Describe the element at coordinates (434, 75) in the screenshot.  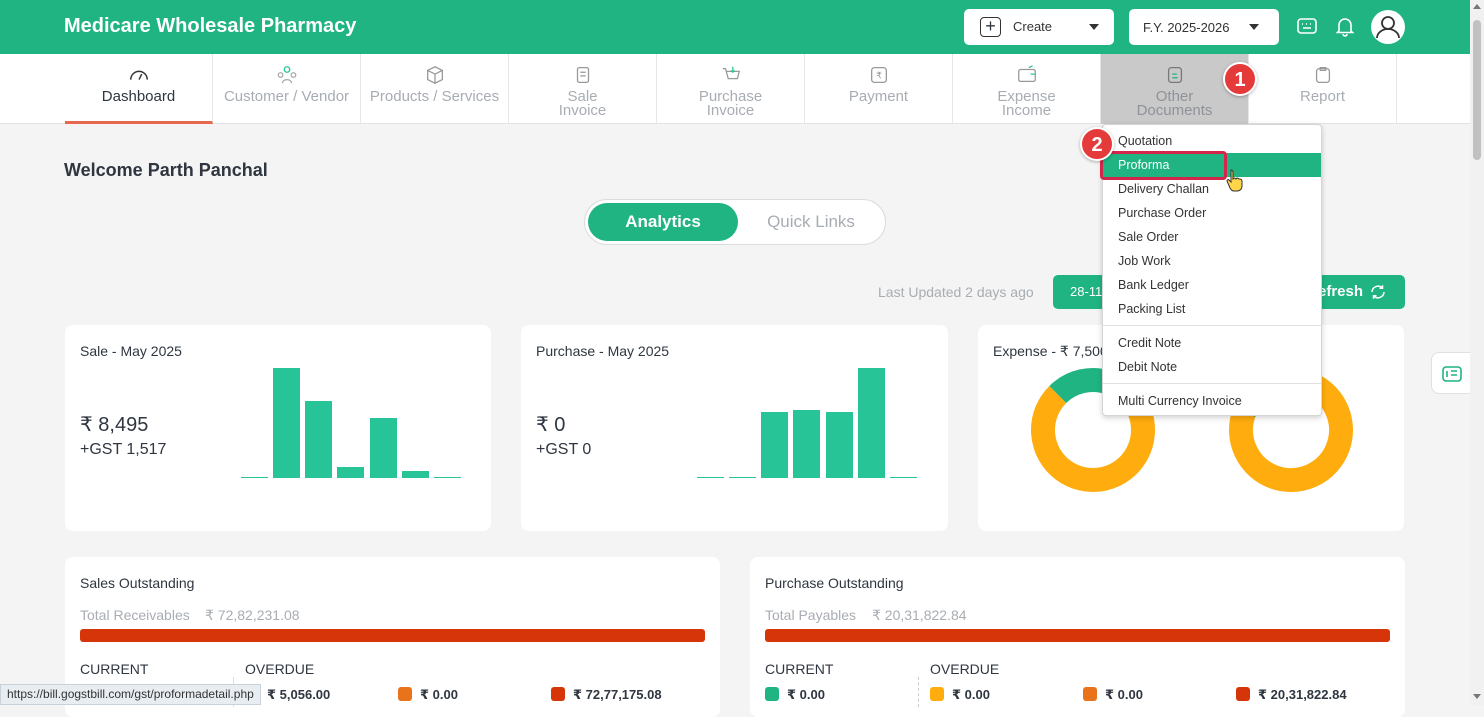
I see `box-icon` at that location.